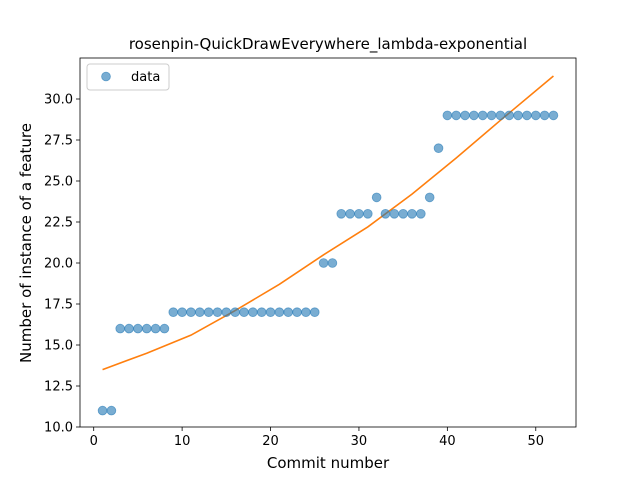  I want to click on legend-box, so click(128, 77).